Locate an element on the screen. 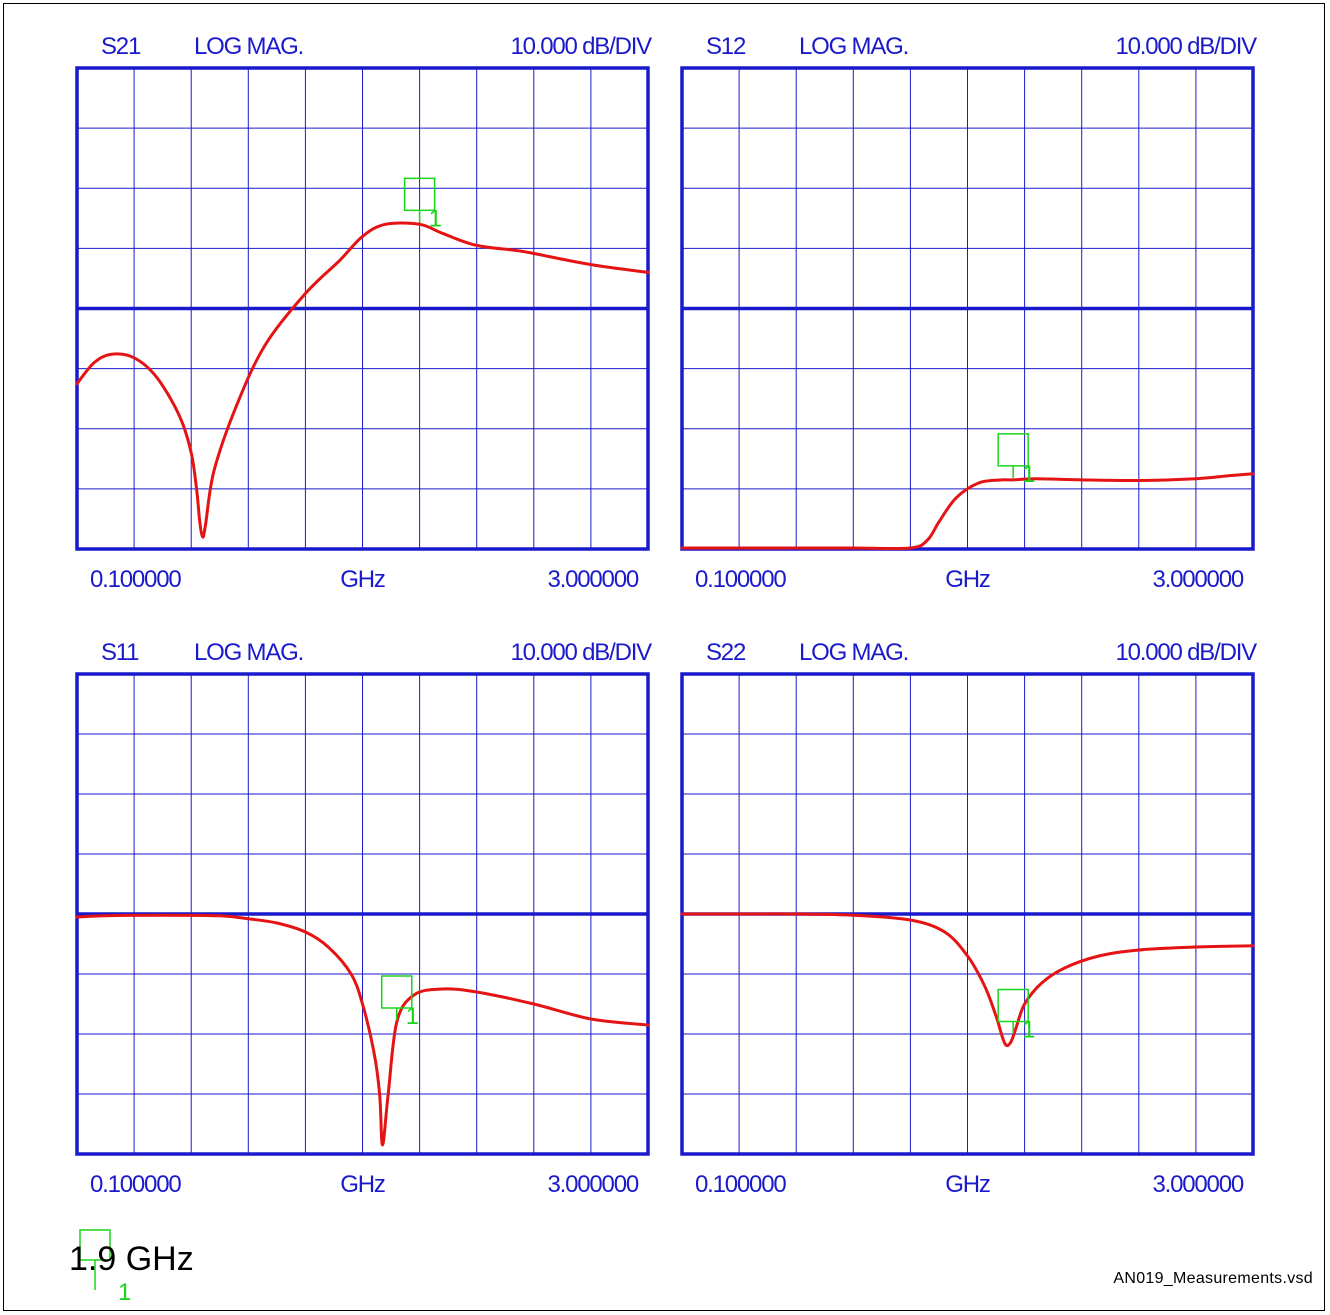 This screenshot has width=1330, height=1315. trace-s22 is located at coordinates (967, 980).